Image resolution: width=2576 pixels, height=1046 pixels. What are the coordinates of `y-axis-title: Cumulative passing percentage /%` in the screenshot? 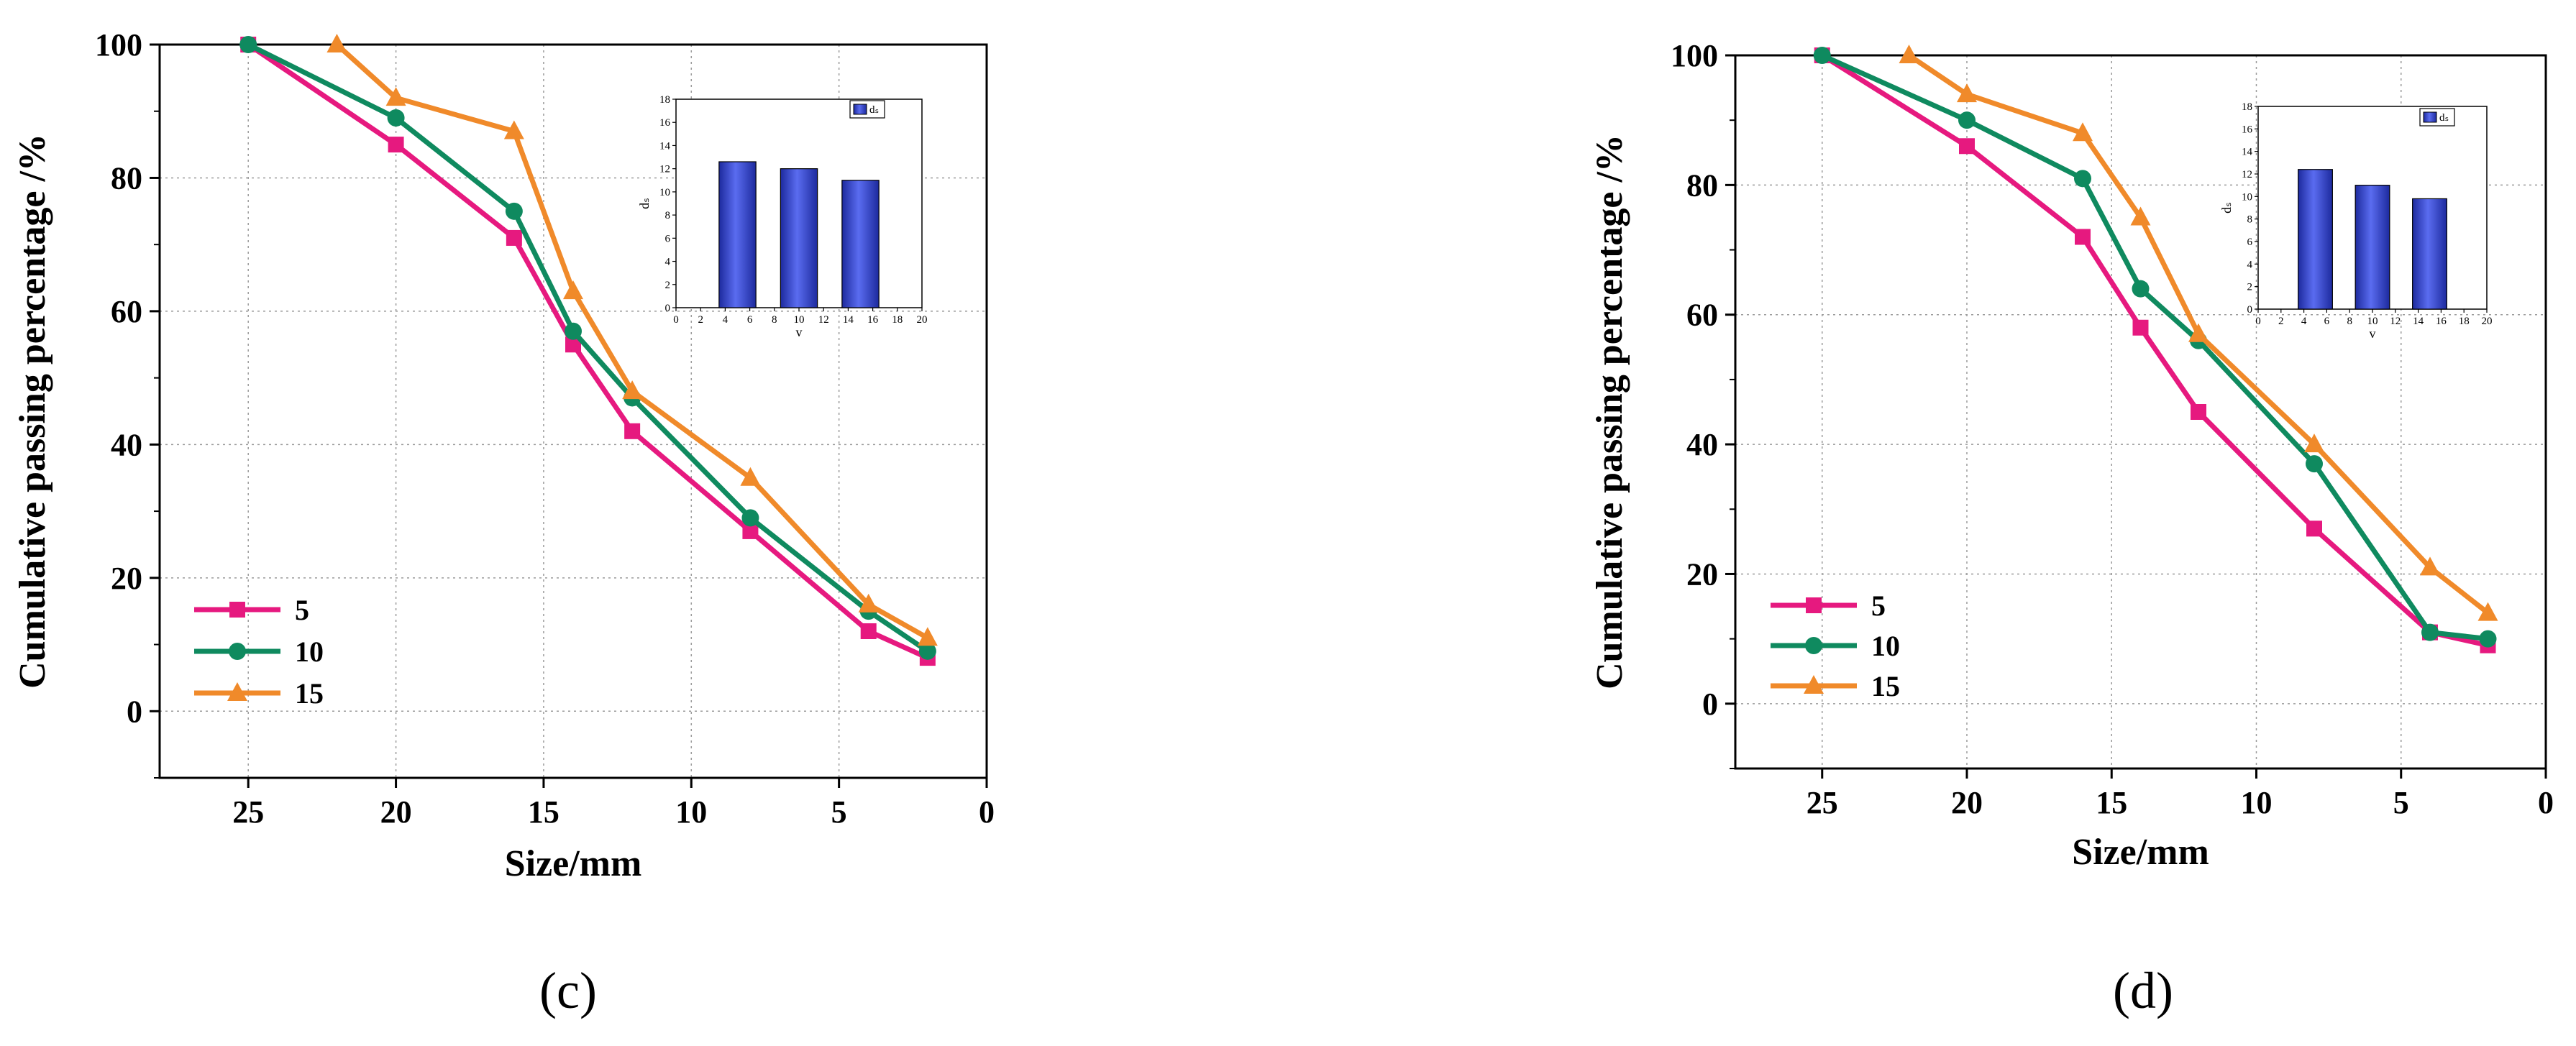 It's located at (32, 412).